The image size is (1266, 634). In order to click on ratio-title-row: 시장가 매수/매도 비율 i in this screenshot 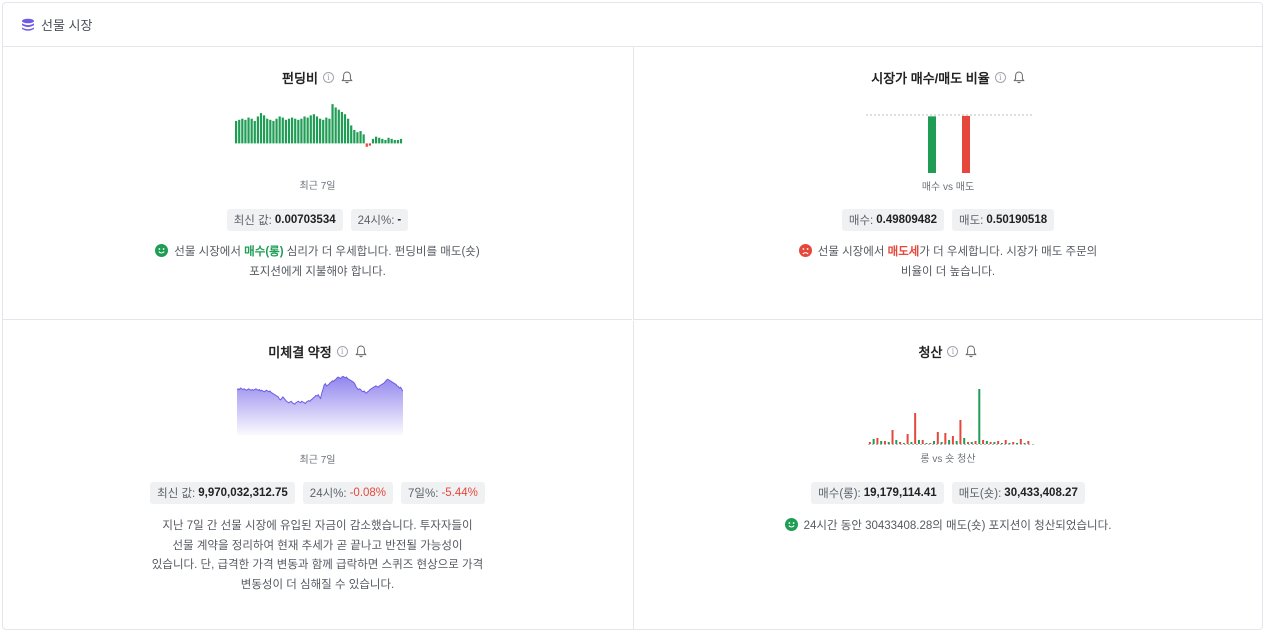, I will do `click(948, 77)`.